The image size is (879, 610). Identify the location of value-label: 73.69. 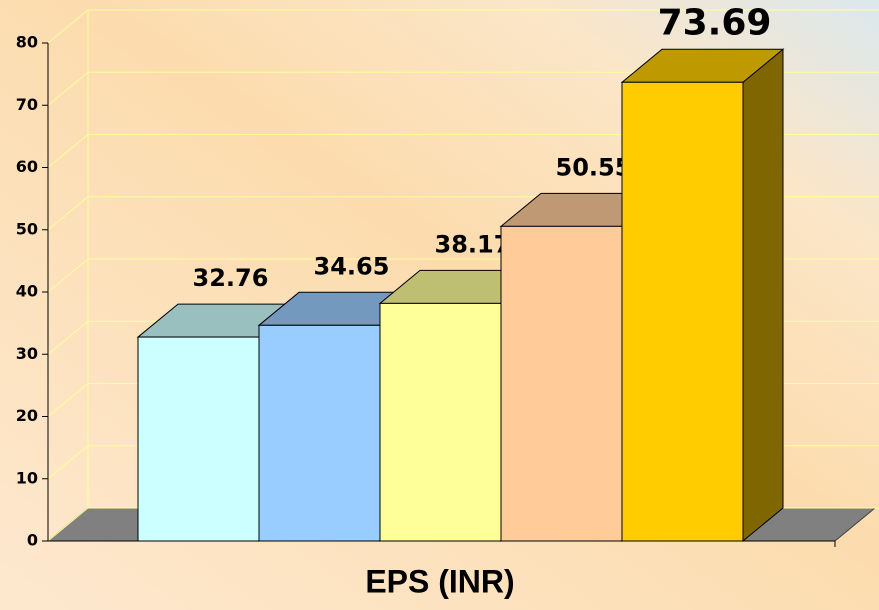
(715, 22).